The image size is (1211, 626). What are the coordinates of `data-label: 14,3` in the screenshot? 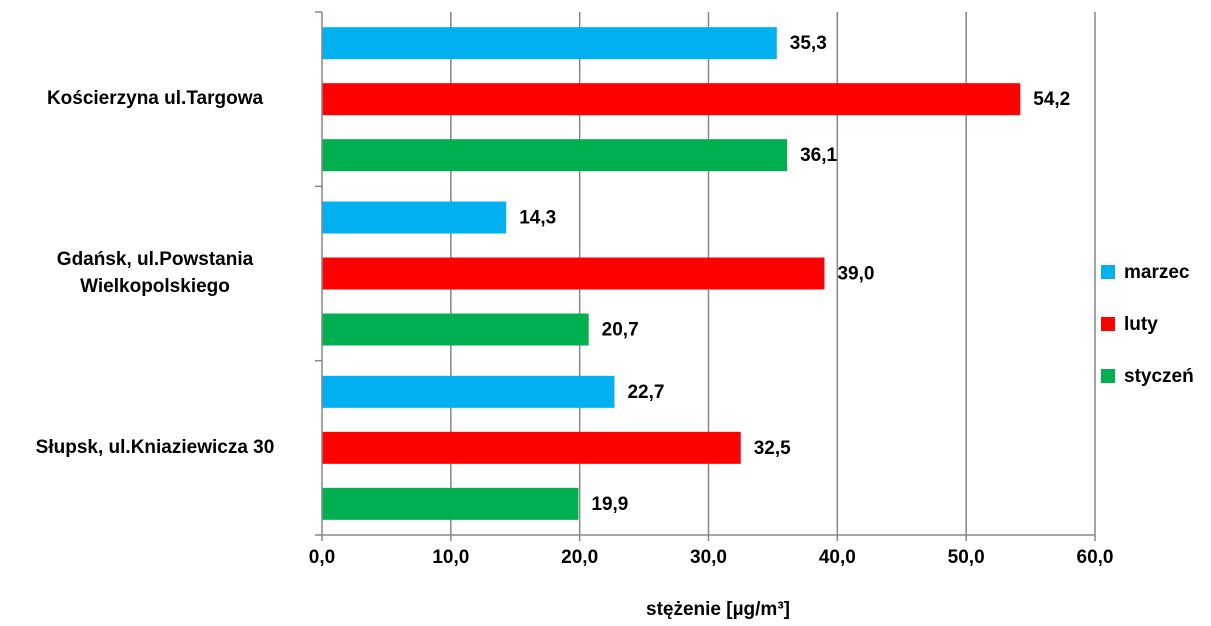 It's located at (537, 218).